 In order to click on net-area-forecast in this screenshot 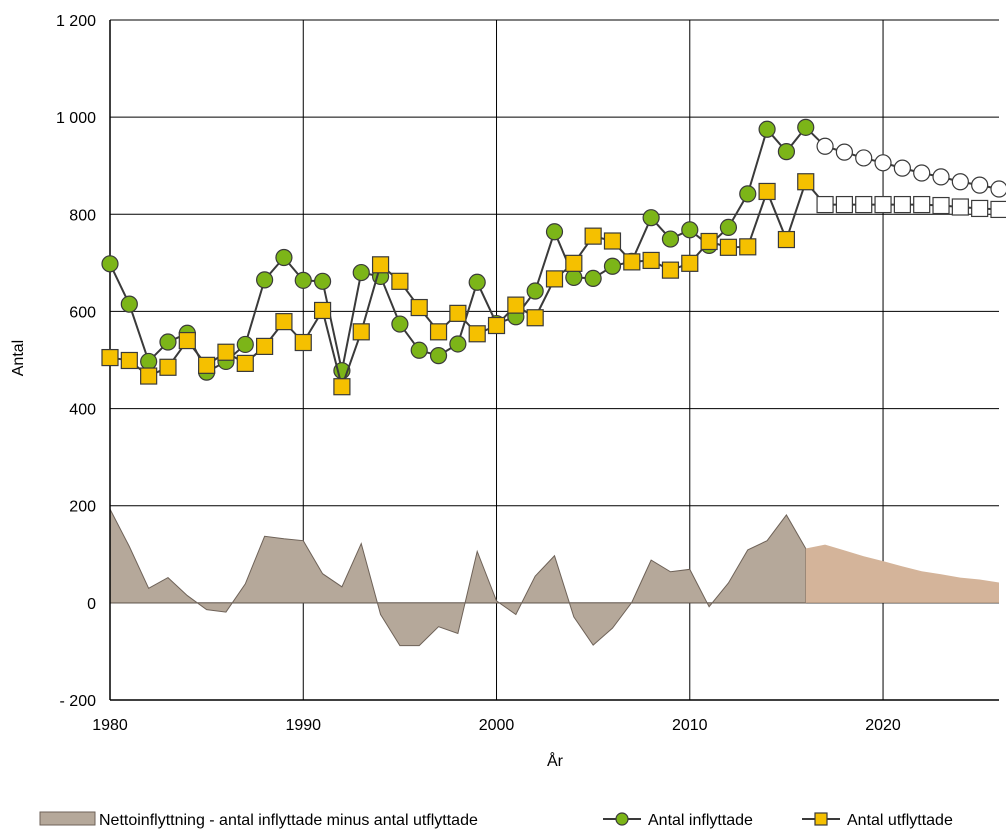, I will do `click(902, 573)`.